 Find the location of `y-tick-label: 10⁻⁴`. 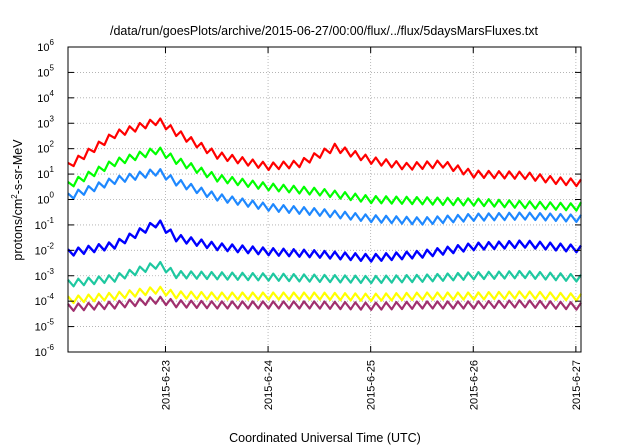

y-tick-label: 10⁻⁴ is located at coordinates (45, 300).